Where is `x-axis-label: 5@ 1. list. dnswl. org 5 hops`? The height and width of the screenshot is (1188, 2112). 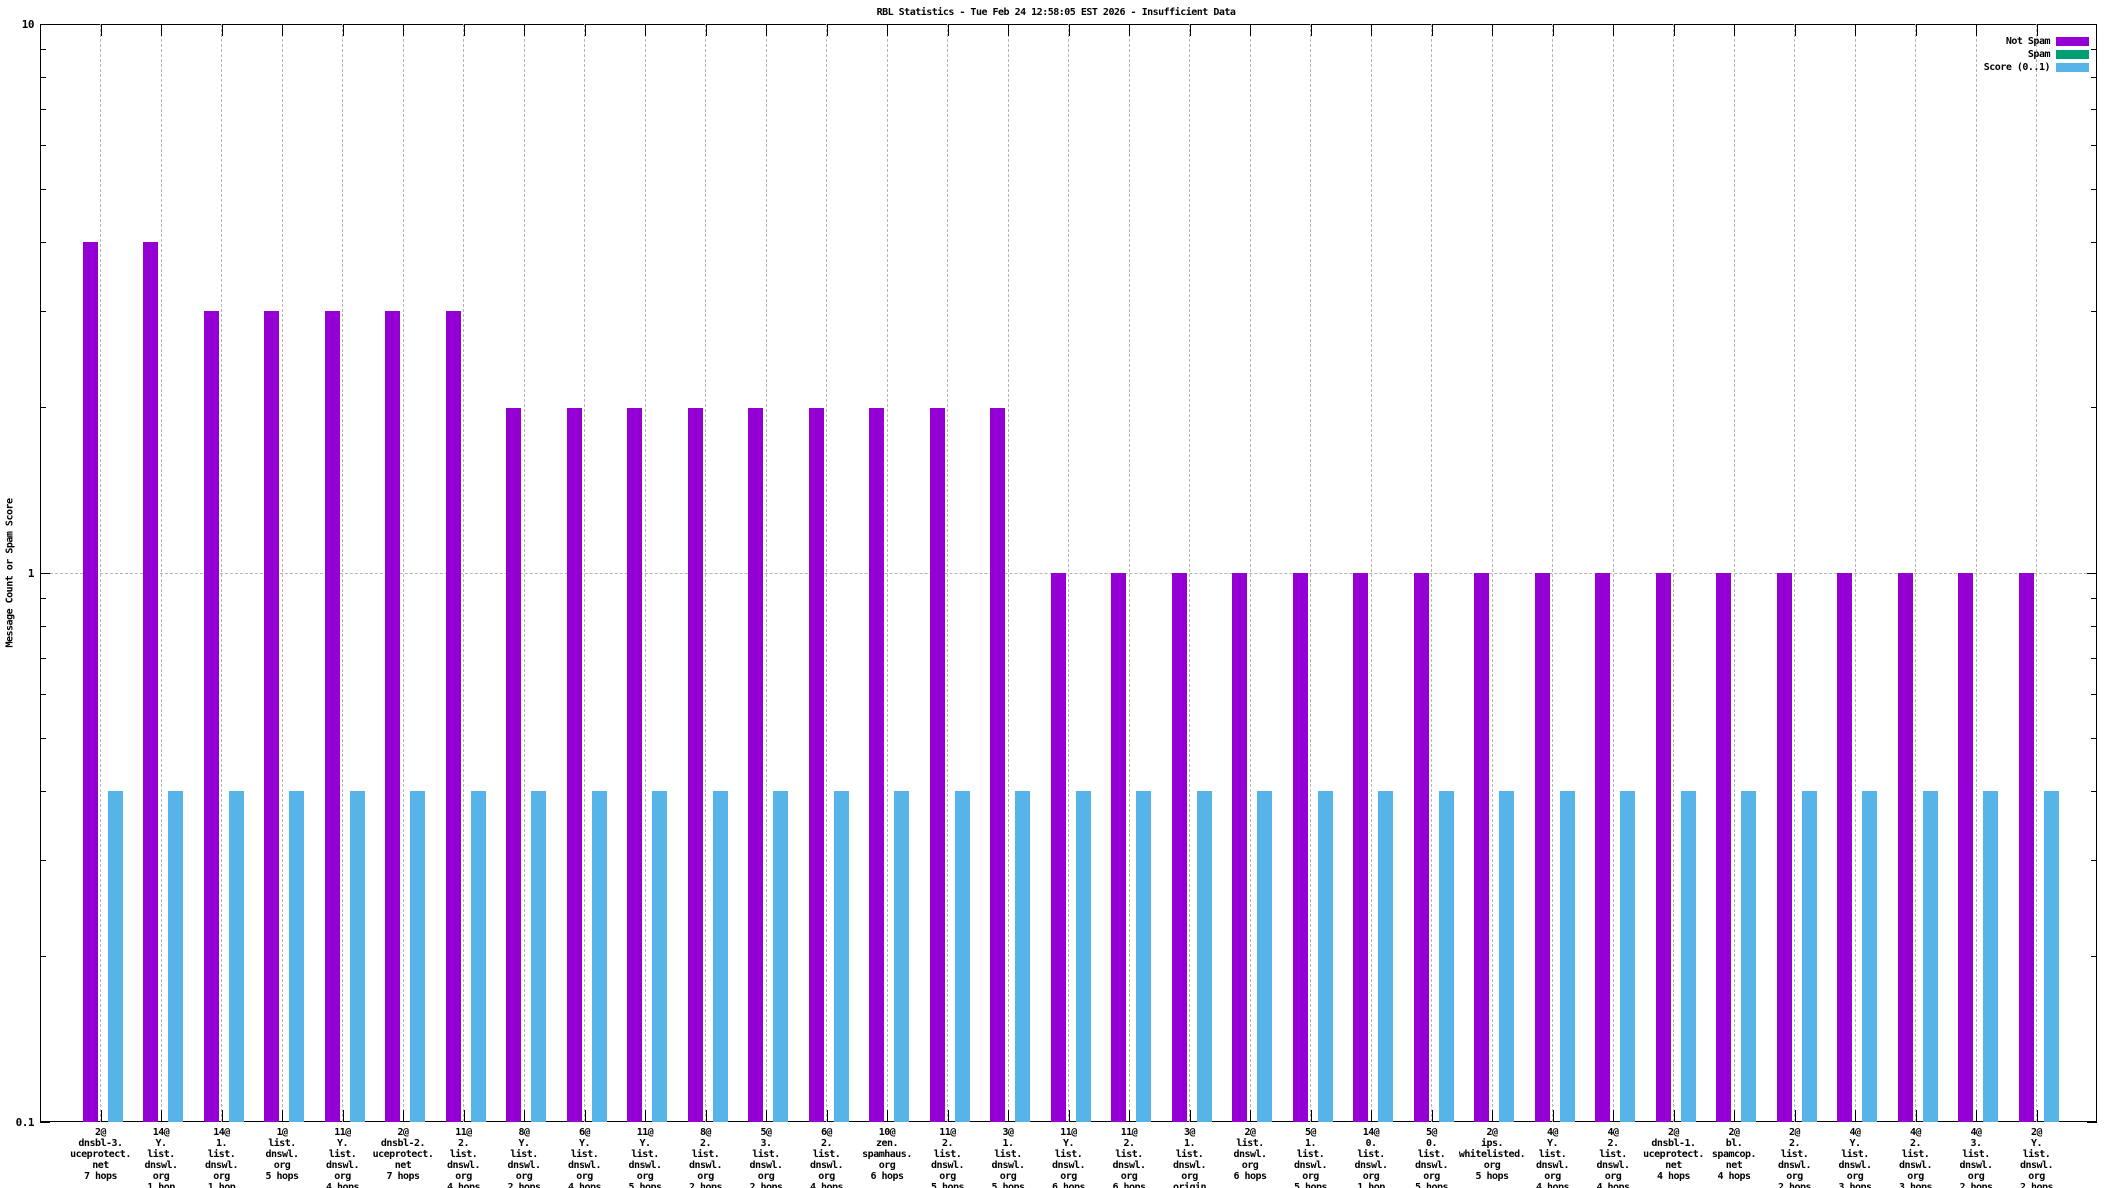 x-axis-label: 5@ 1. list. dnswl. org 5 hops is located at coordinates (1311, 1157).